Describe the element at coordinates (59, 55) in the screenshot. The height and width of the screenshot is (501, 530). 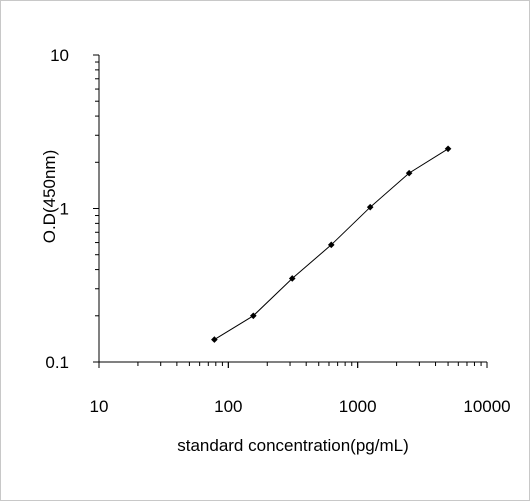
I see `y-tick-label: 10` at that location.